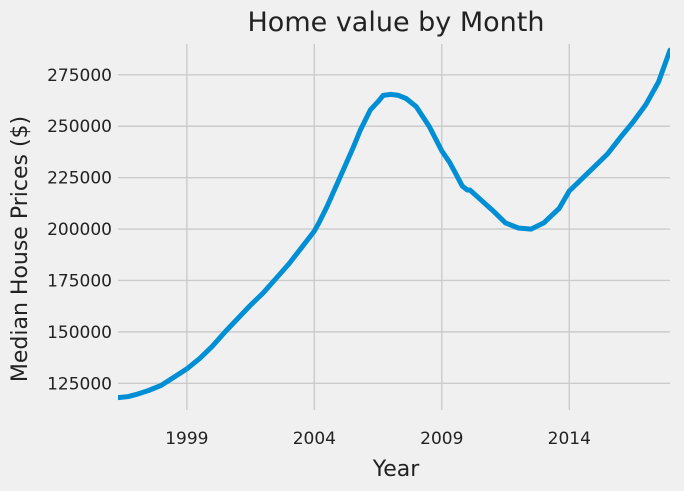 The image size is (684, 491). I want to click on y-tick-label: 200000, so click(79, 230).